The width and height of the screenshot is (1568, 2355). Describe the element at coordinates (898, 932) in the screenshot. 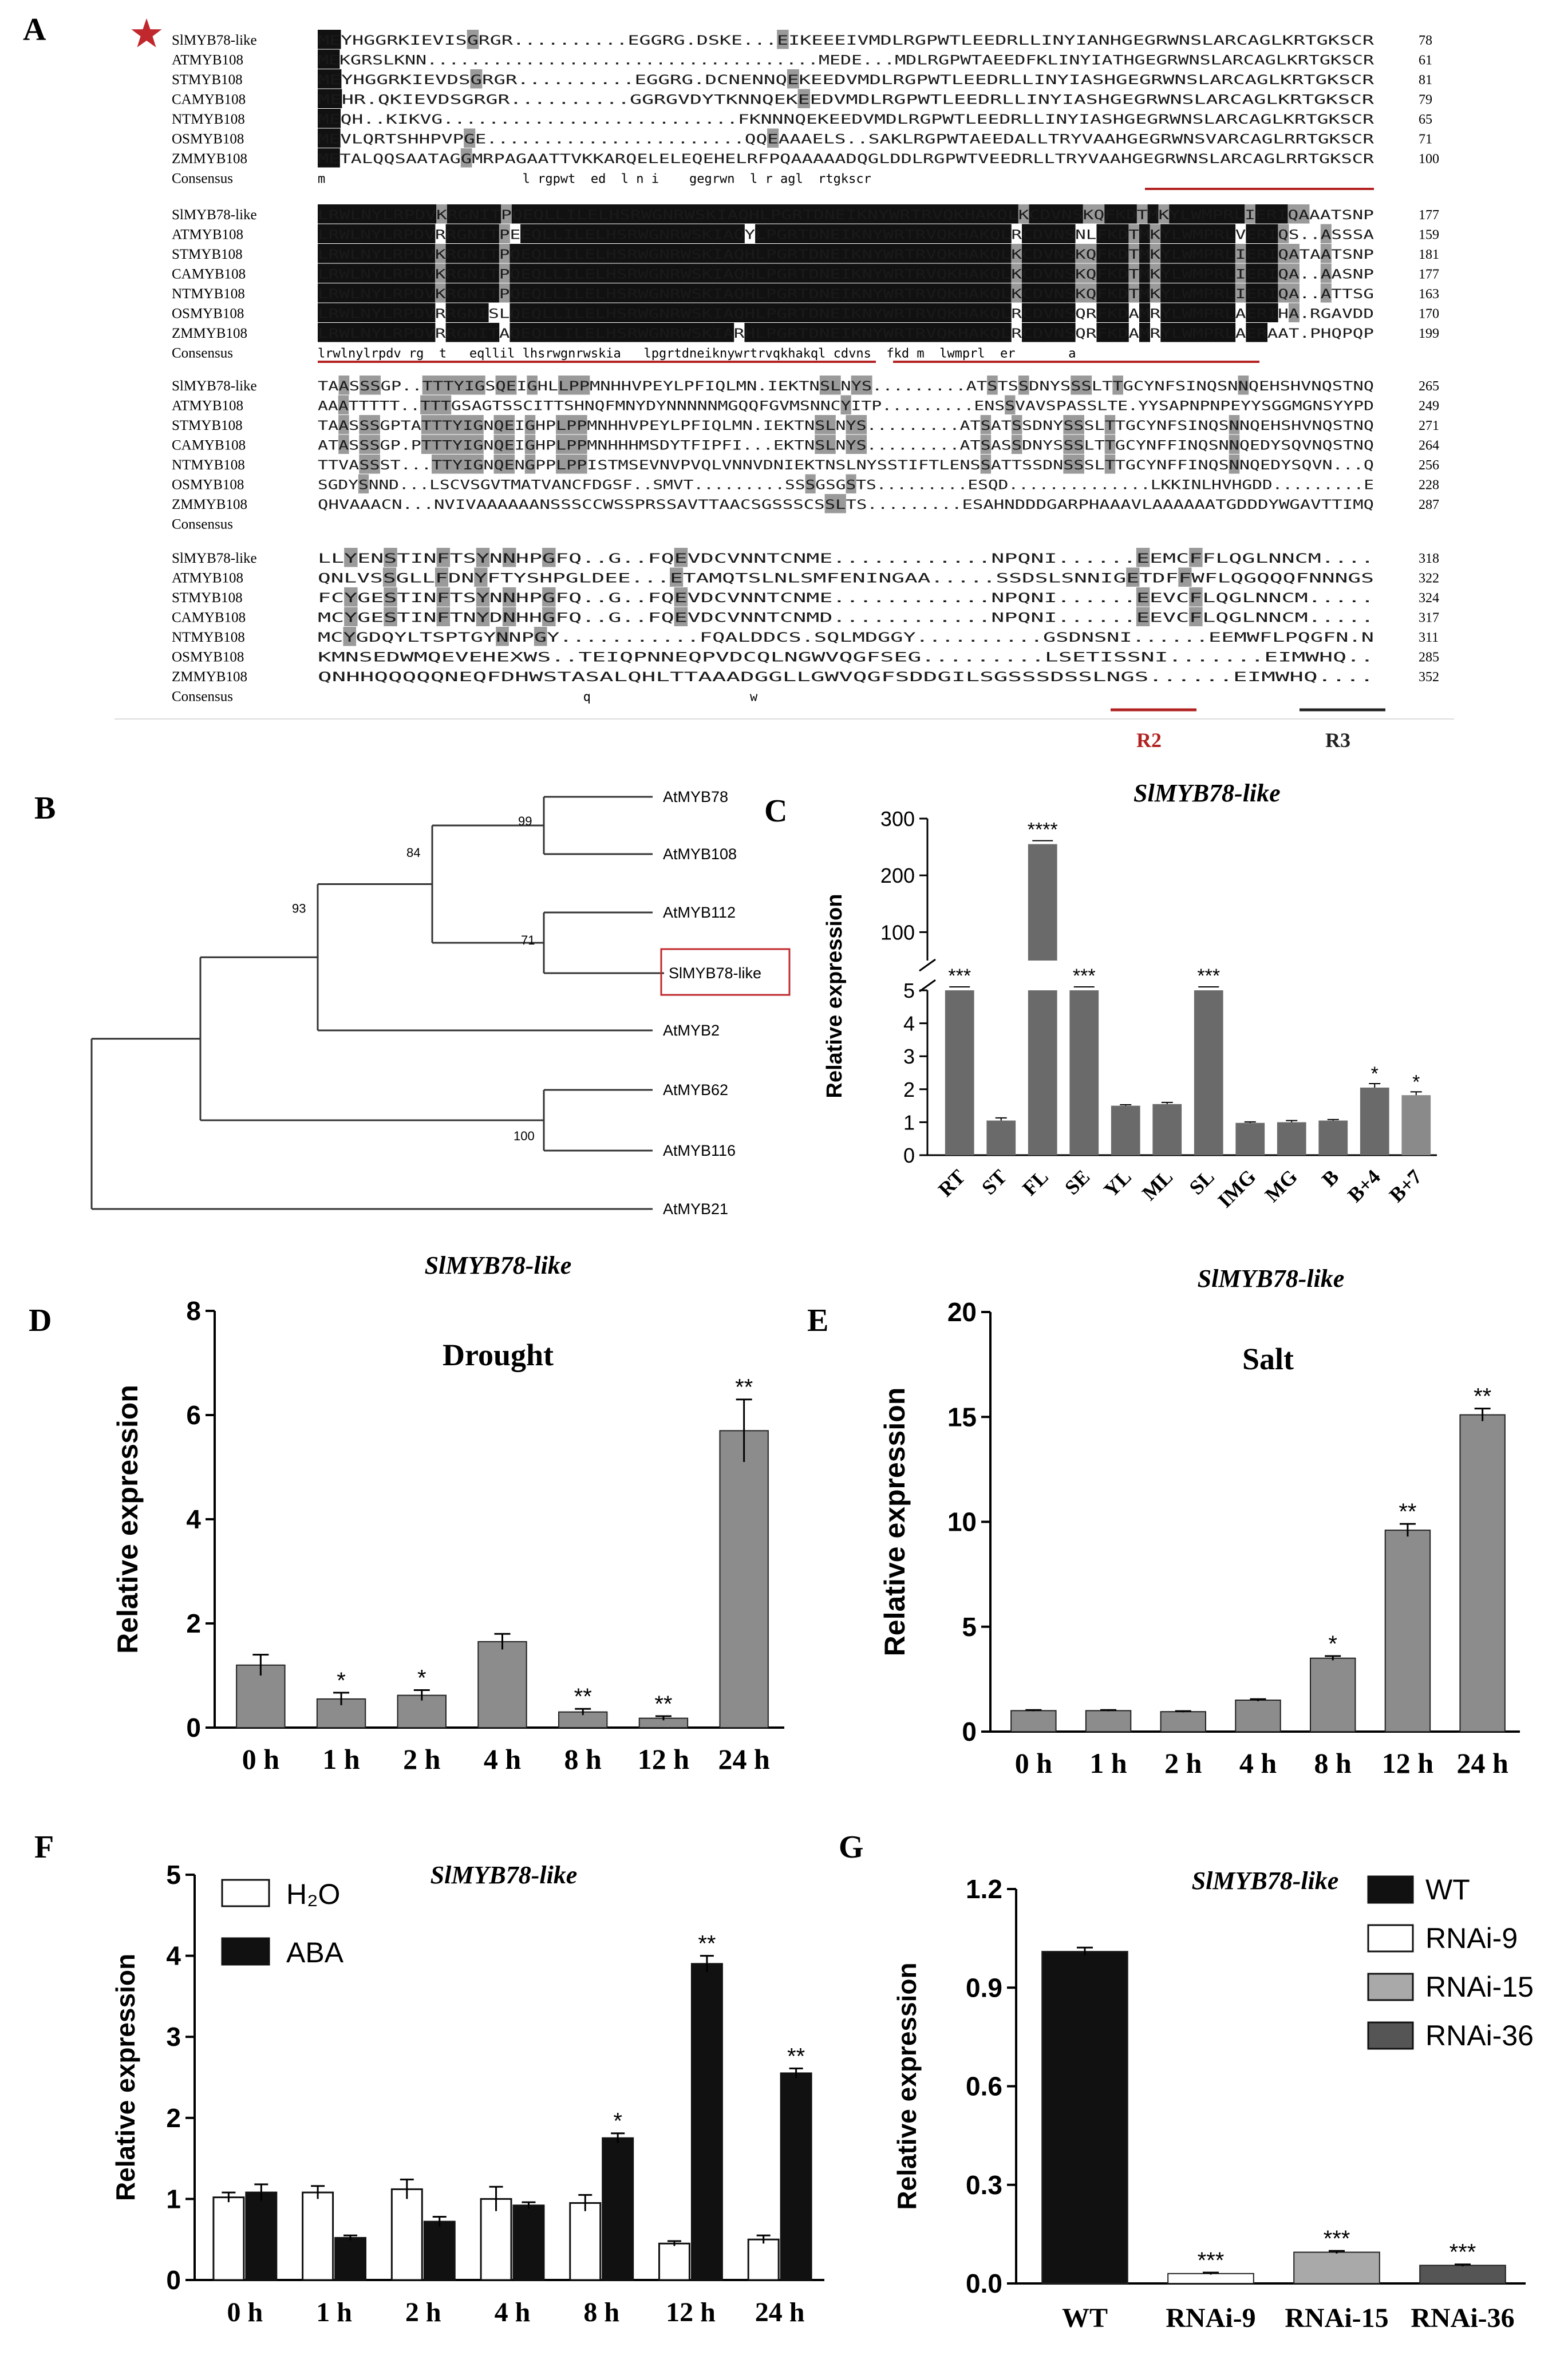

I see `y-tick-label: 100` at that location.